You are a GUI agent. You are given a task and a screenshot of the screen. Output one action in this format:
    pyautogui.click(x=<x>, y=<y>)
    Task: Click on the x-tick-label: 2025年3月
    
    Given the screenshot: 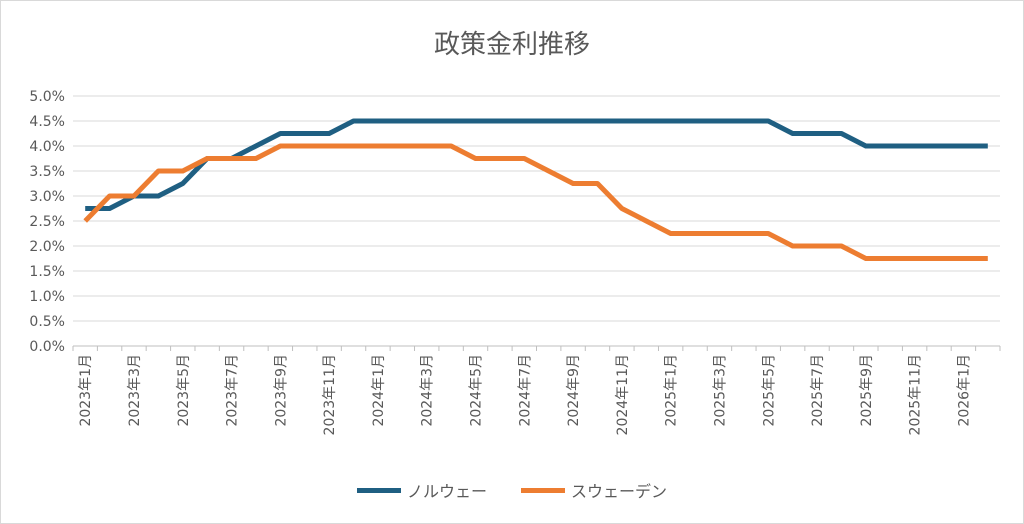 What is the action you would take?
    pyautogui.click(x=720, y=390)
    